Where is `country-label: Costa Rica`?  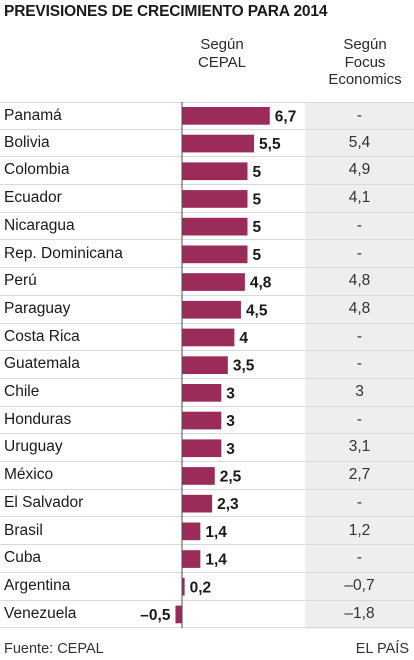
country-label: Costa Rica is located at coordinates (42, 336).